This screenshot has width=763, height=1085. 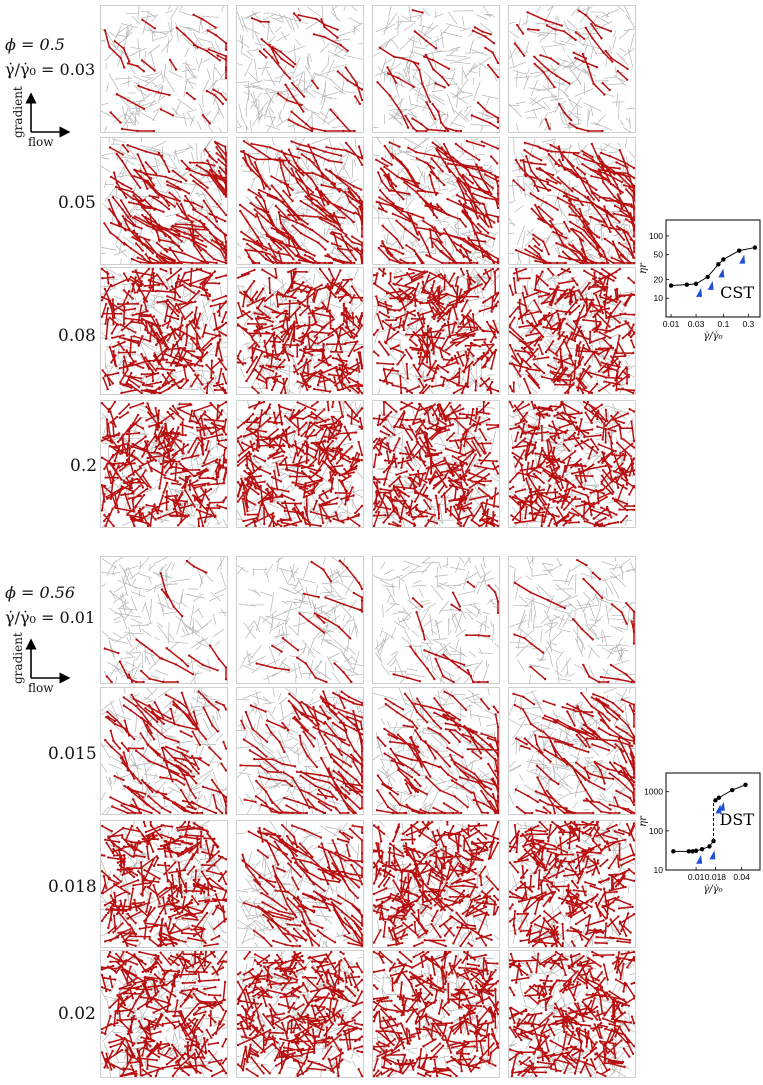 I want to click on row-label-top-3: 0.08, so click(x=77, y=336).